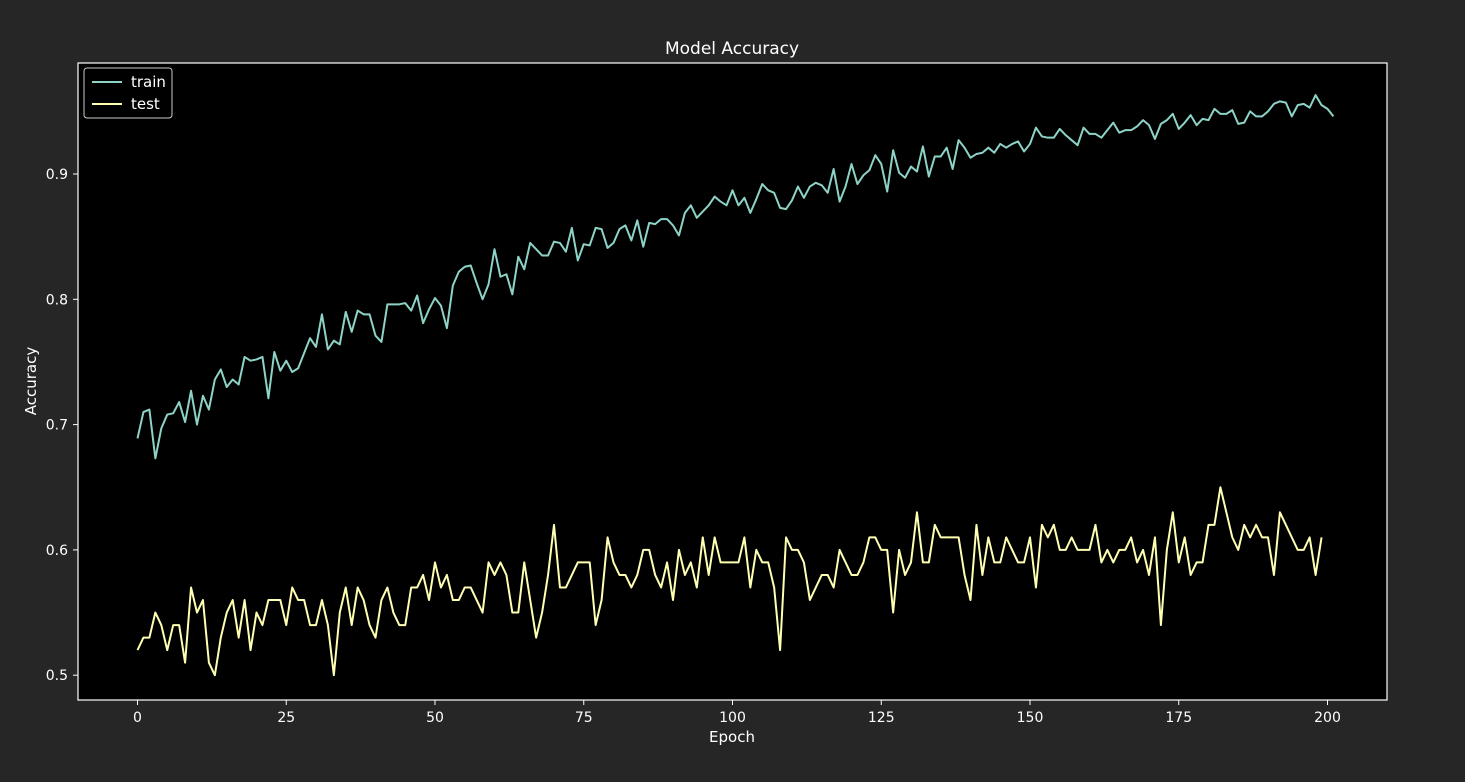  Describe the element at coordinates (584, 718) in the screenshot. I see `x-tick-label: 75` at that location.